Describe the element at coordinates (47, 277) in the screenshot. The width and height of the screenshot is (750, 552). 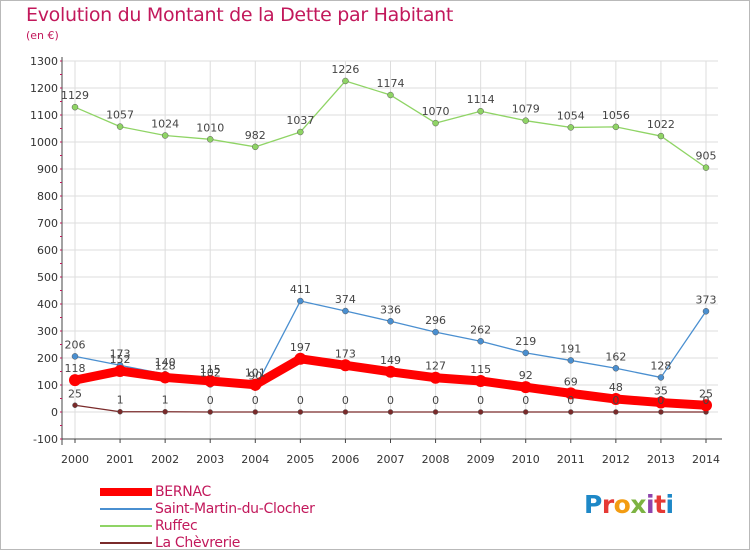
I see `y-tick-label: 500` at that location.